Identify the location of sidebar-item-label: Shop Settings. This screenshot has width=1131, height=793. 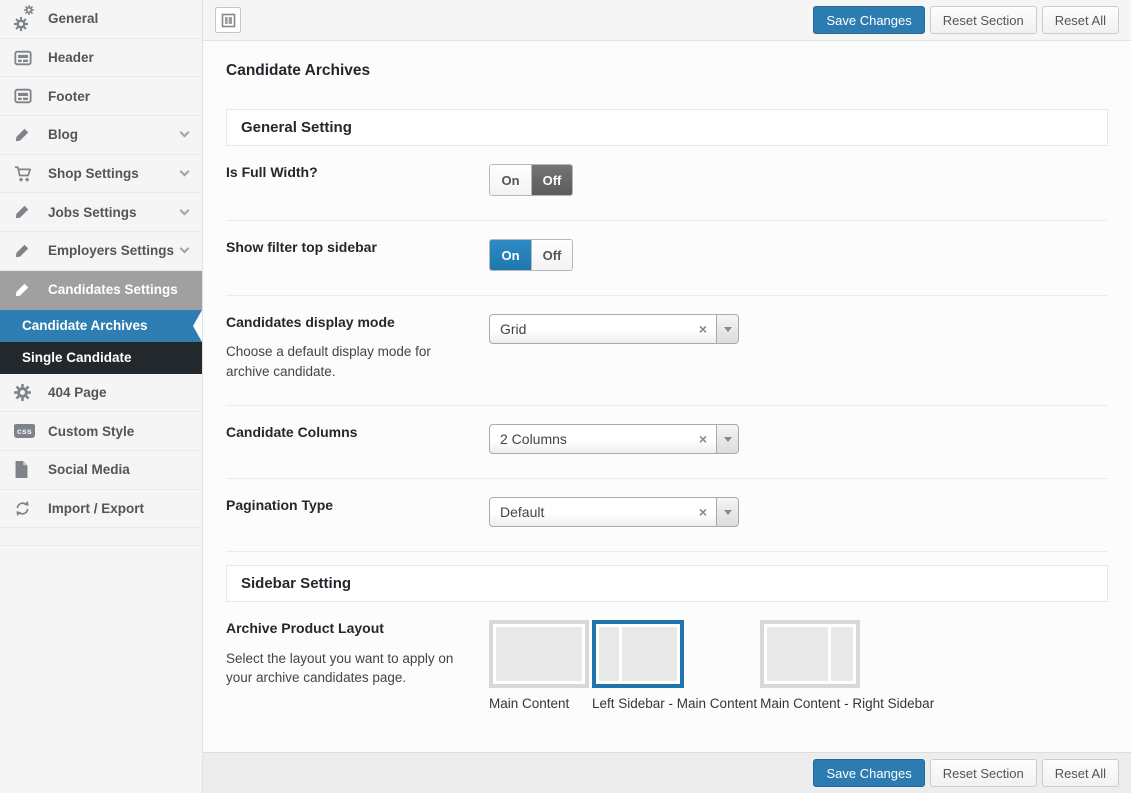
(93, 174).